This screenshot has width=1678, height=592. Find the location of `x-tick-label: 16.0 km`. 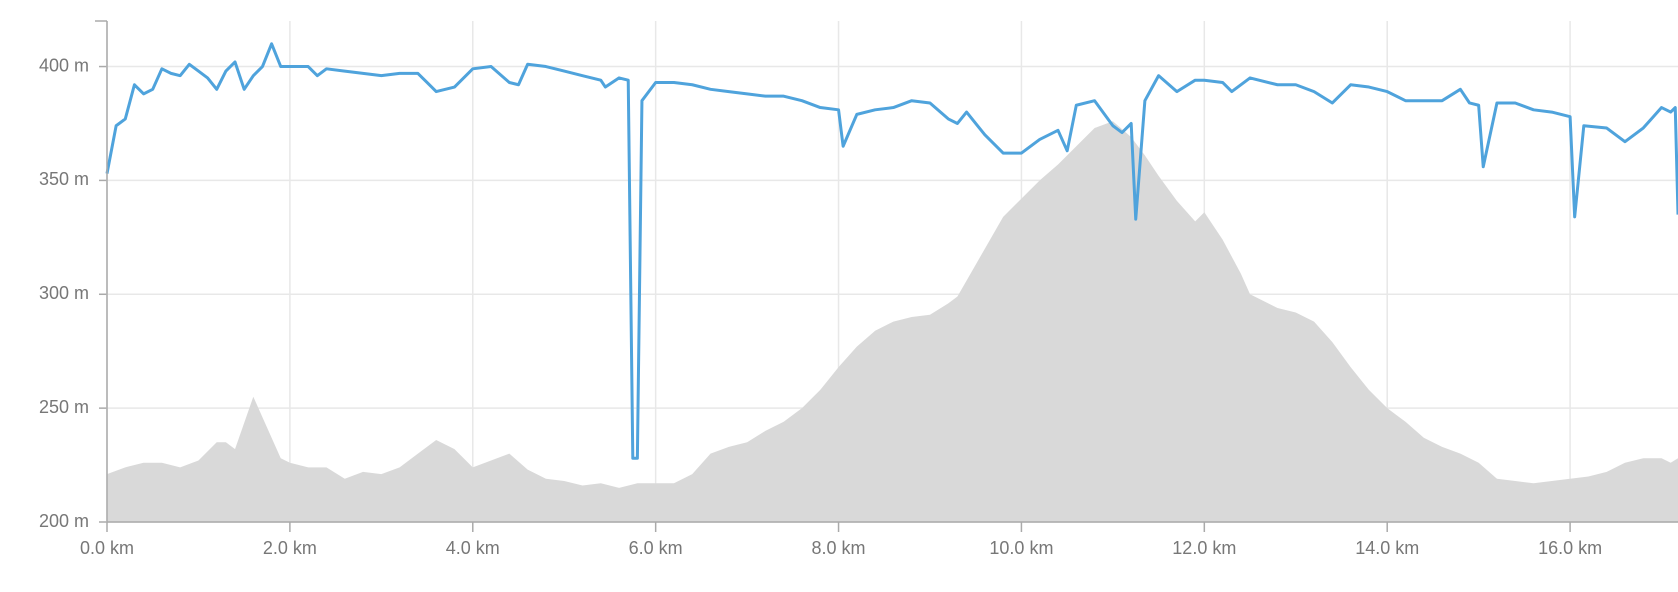

x-tick-label: 16.0 km is located at coordinates (1570, 548).